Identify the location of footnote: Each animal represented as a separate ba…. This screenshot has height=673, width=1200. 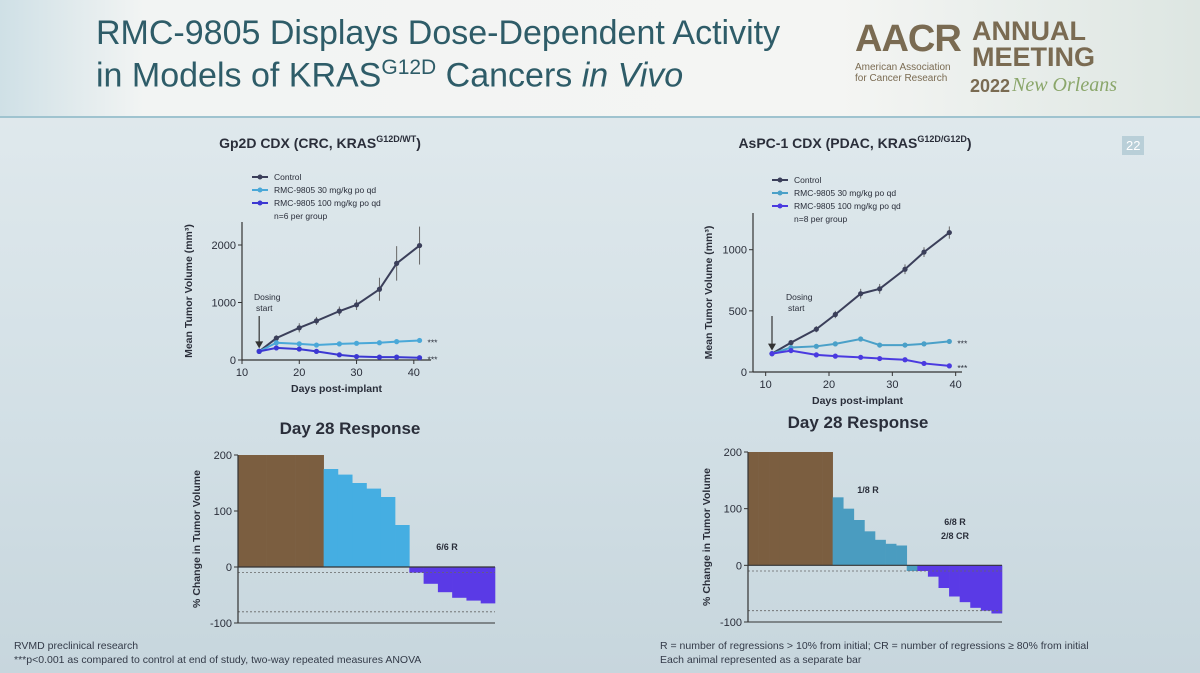
(761, 660).